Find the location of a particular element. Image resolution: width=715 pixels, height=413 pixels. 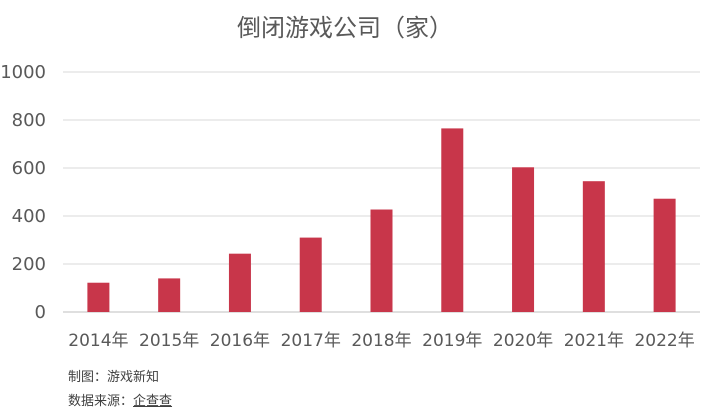

x-tick-label: 2020年 is located at coordinates (523, 341).